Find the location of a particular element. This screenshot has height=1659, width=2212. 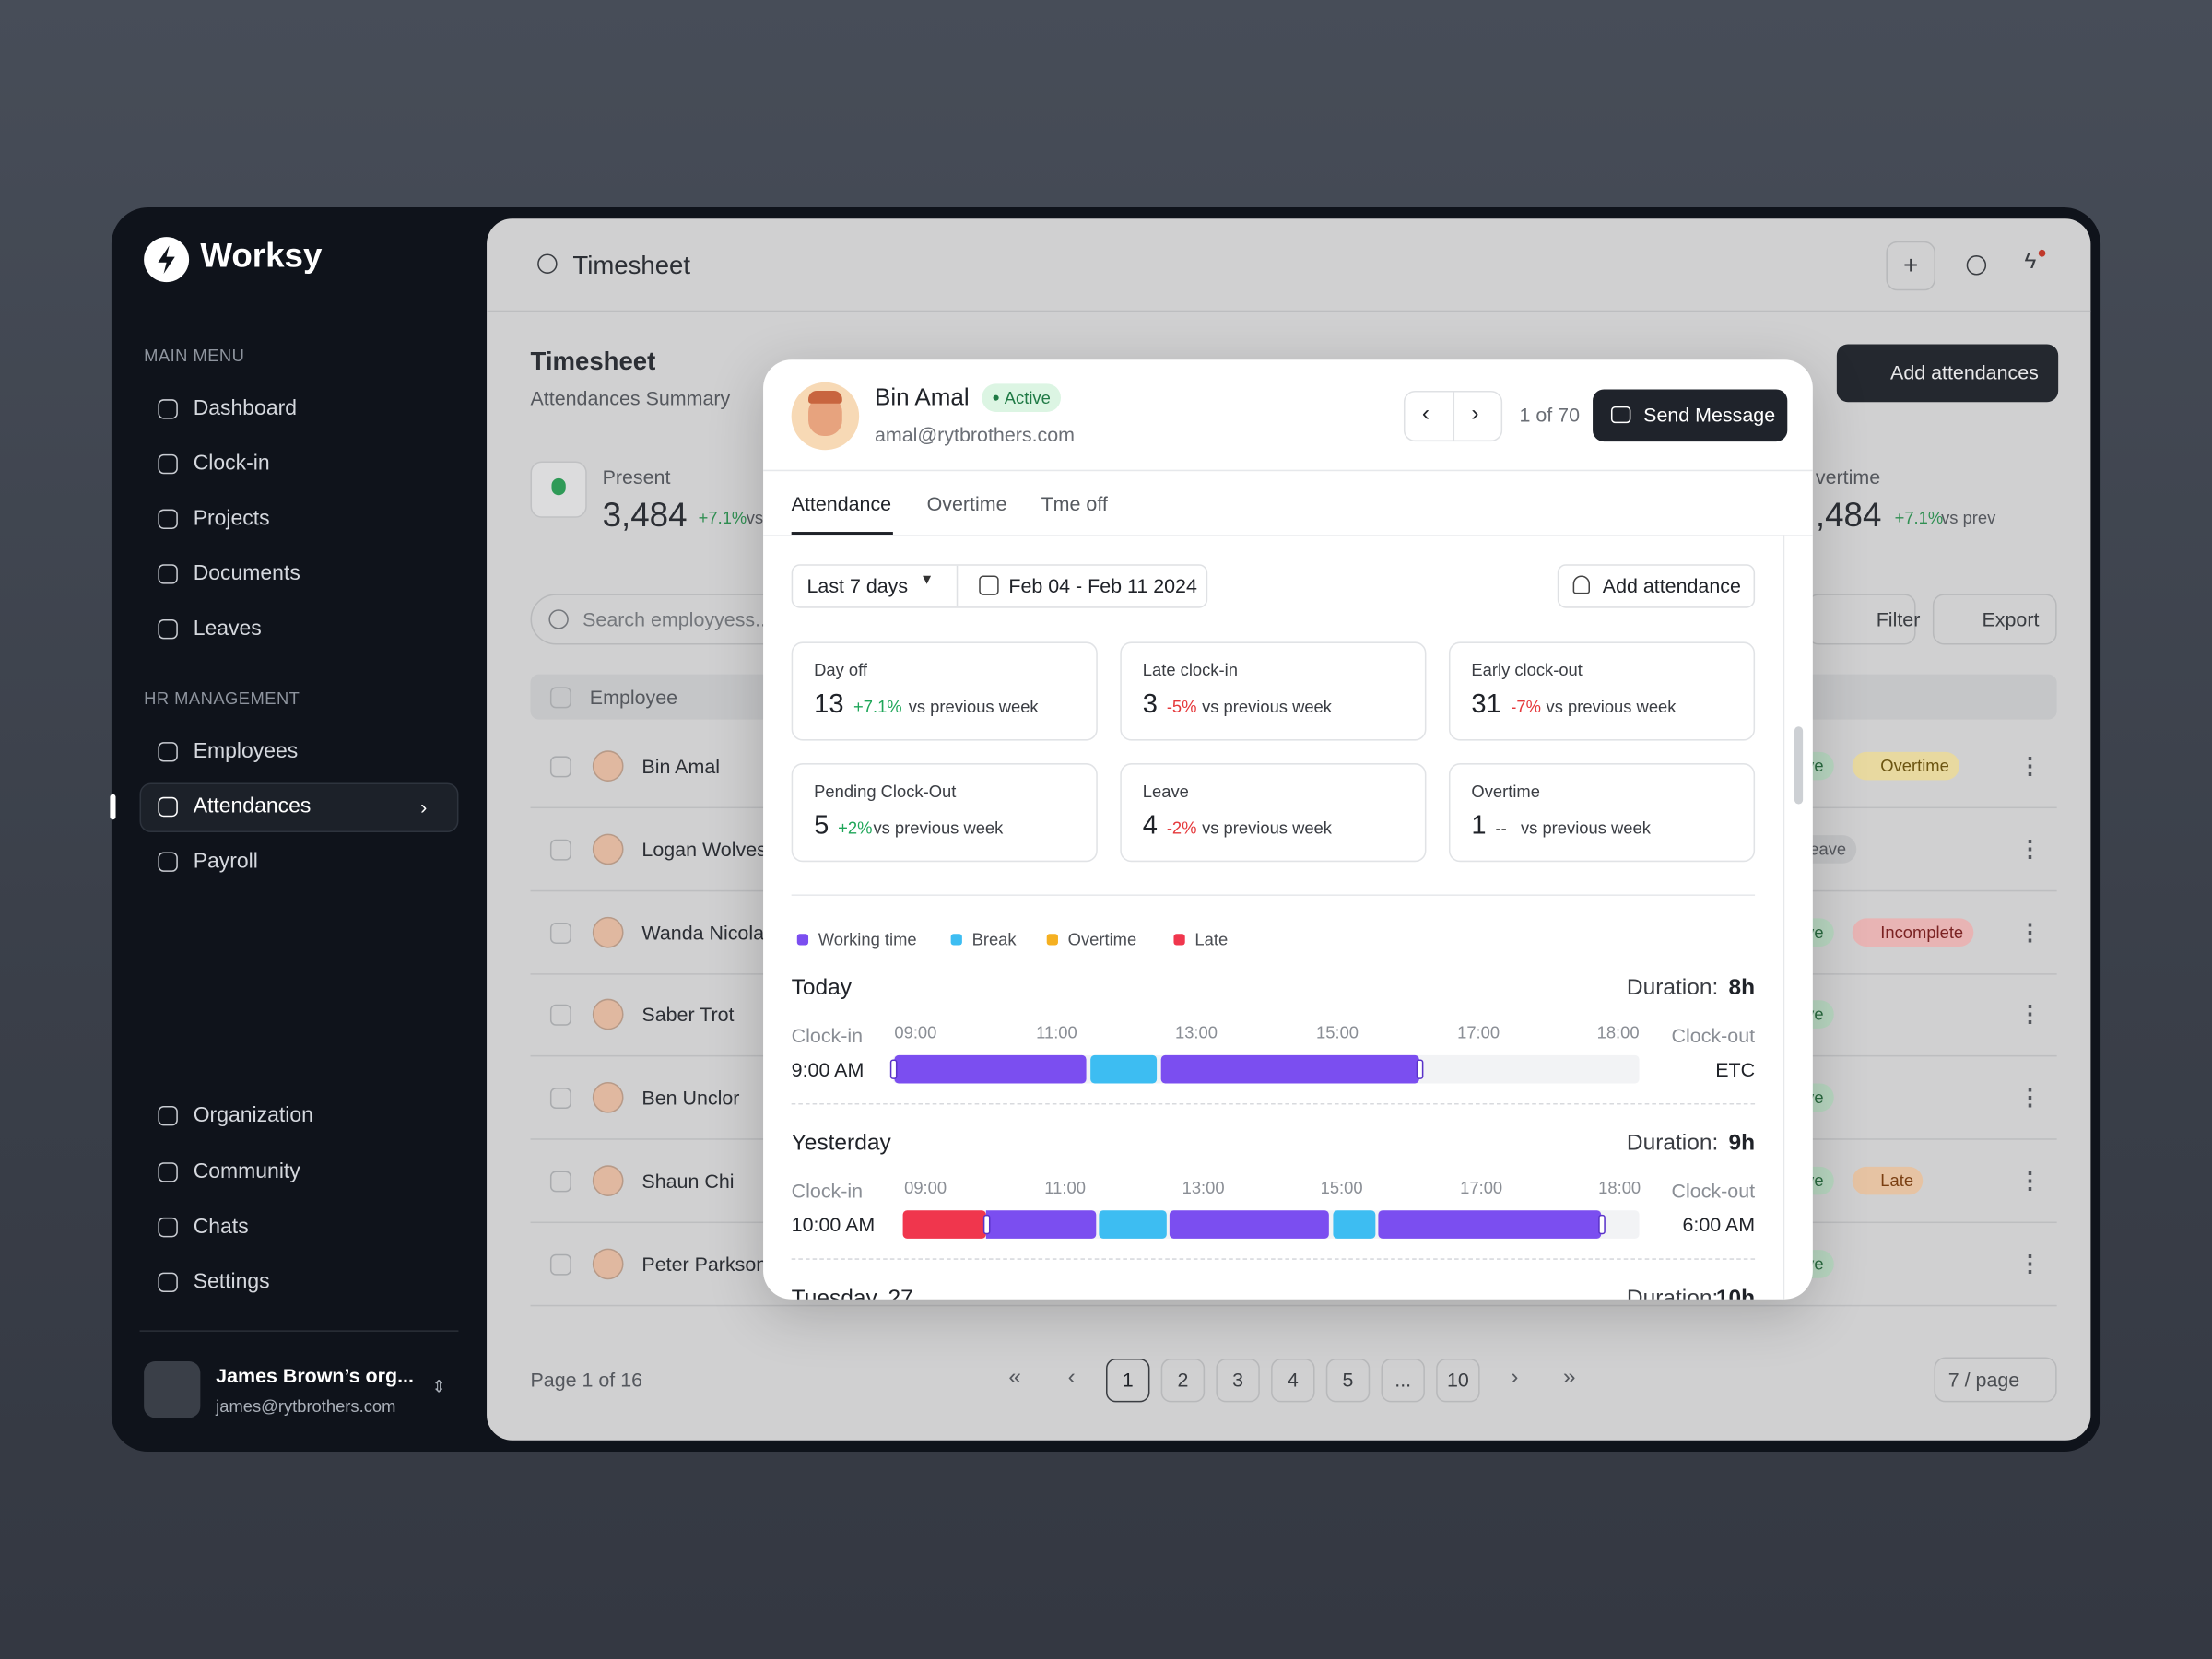

legend-swatch is located at coordinates (802, 940).